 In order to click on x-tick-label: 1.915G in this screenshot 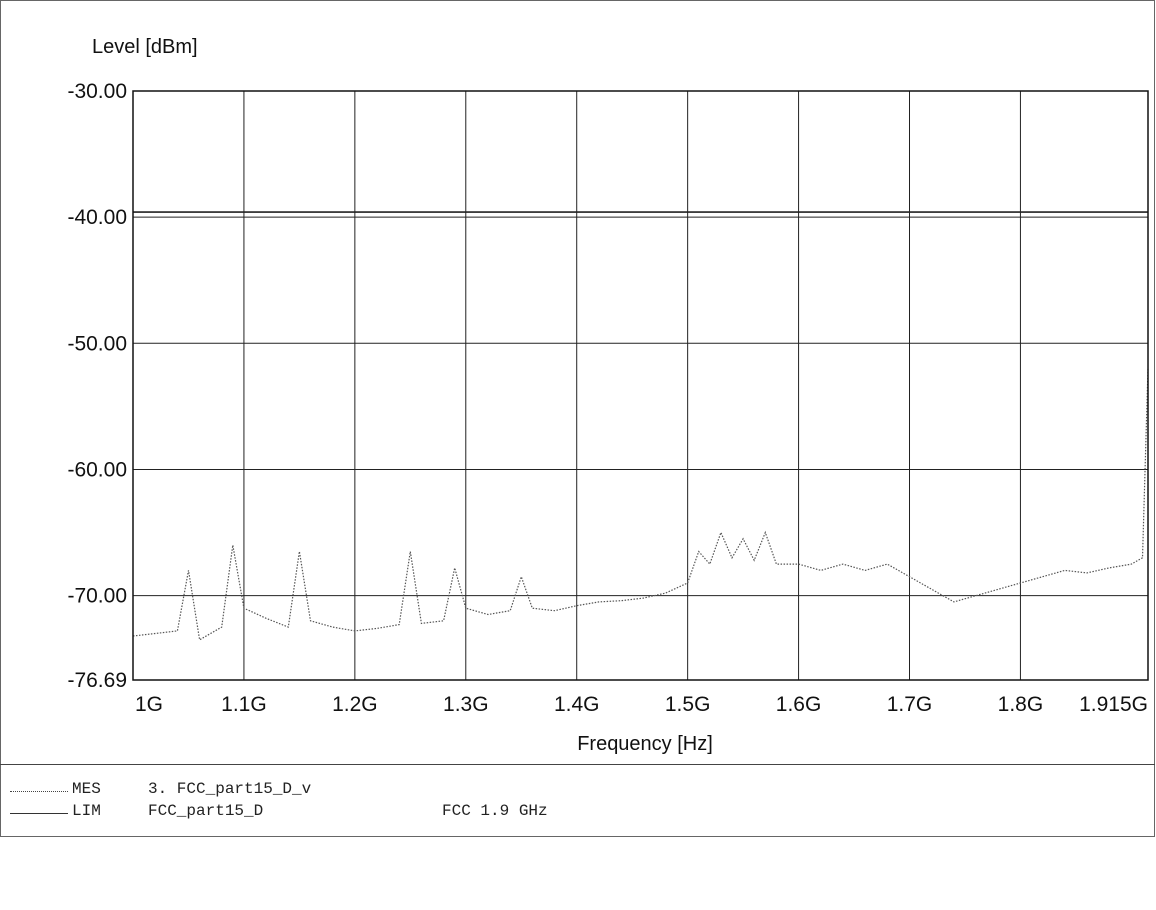, I will do `click(1113, 704)`.